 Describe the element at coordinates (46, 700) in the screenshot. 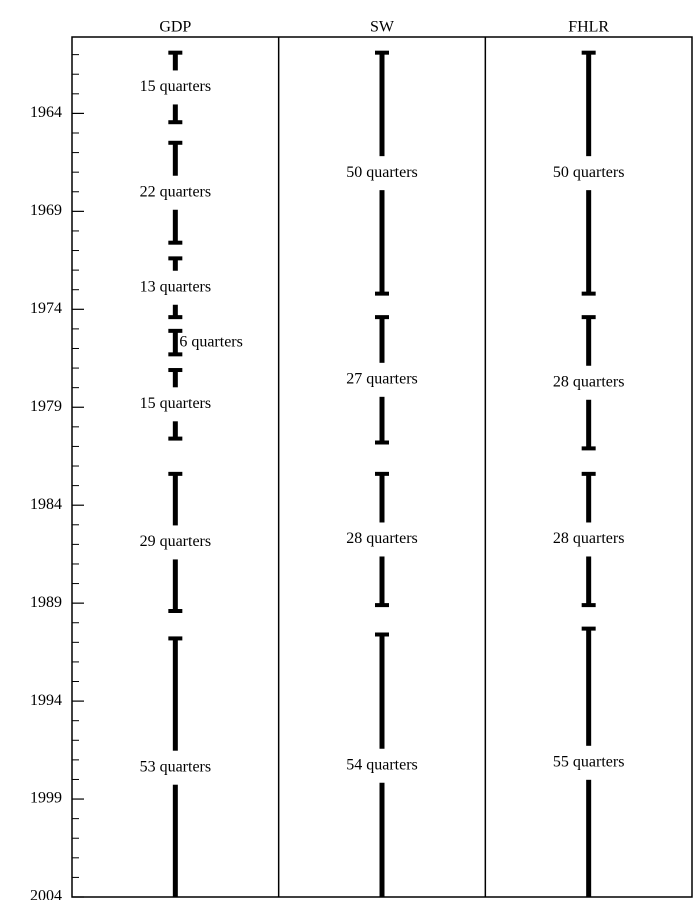

I see `y-tick-label: 1994` at that location.